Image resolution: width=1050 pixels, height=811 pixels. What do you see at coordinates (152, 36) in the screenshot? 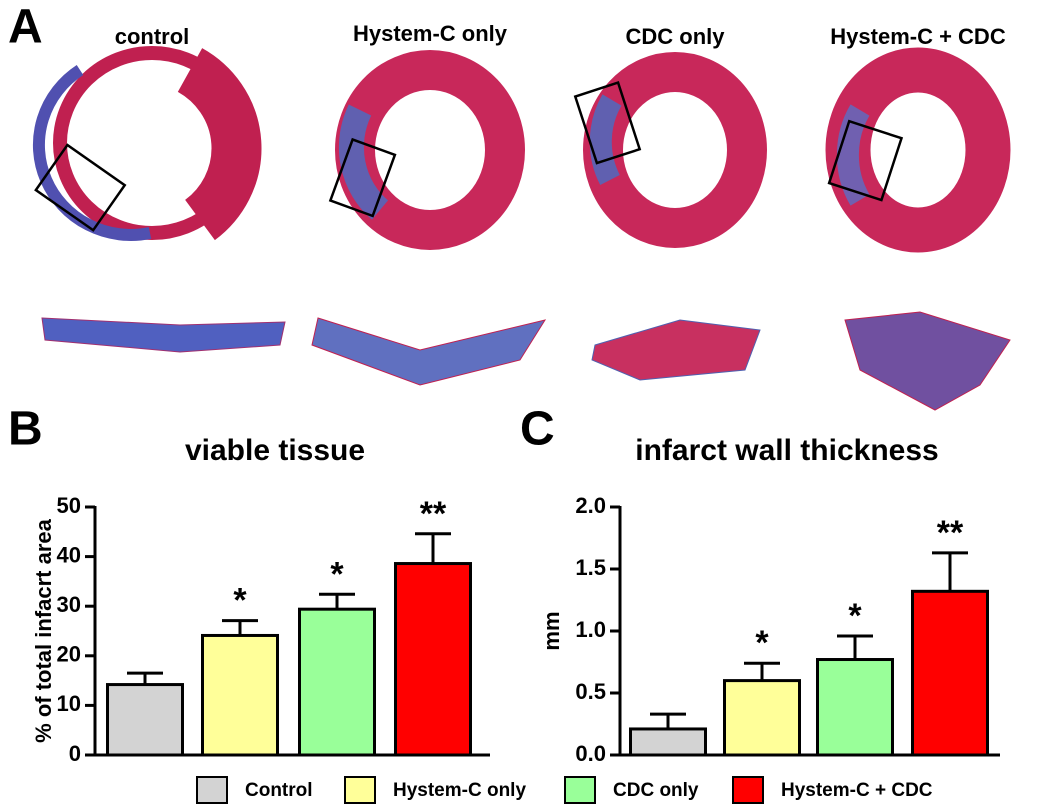
I see `image-label: control` at bounding box center [152, 36].